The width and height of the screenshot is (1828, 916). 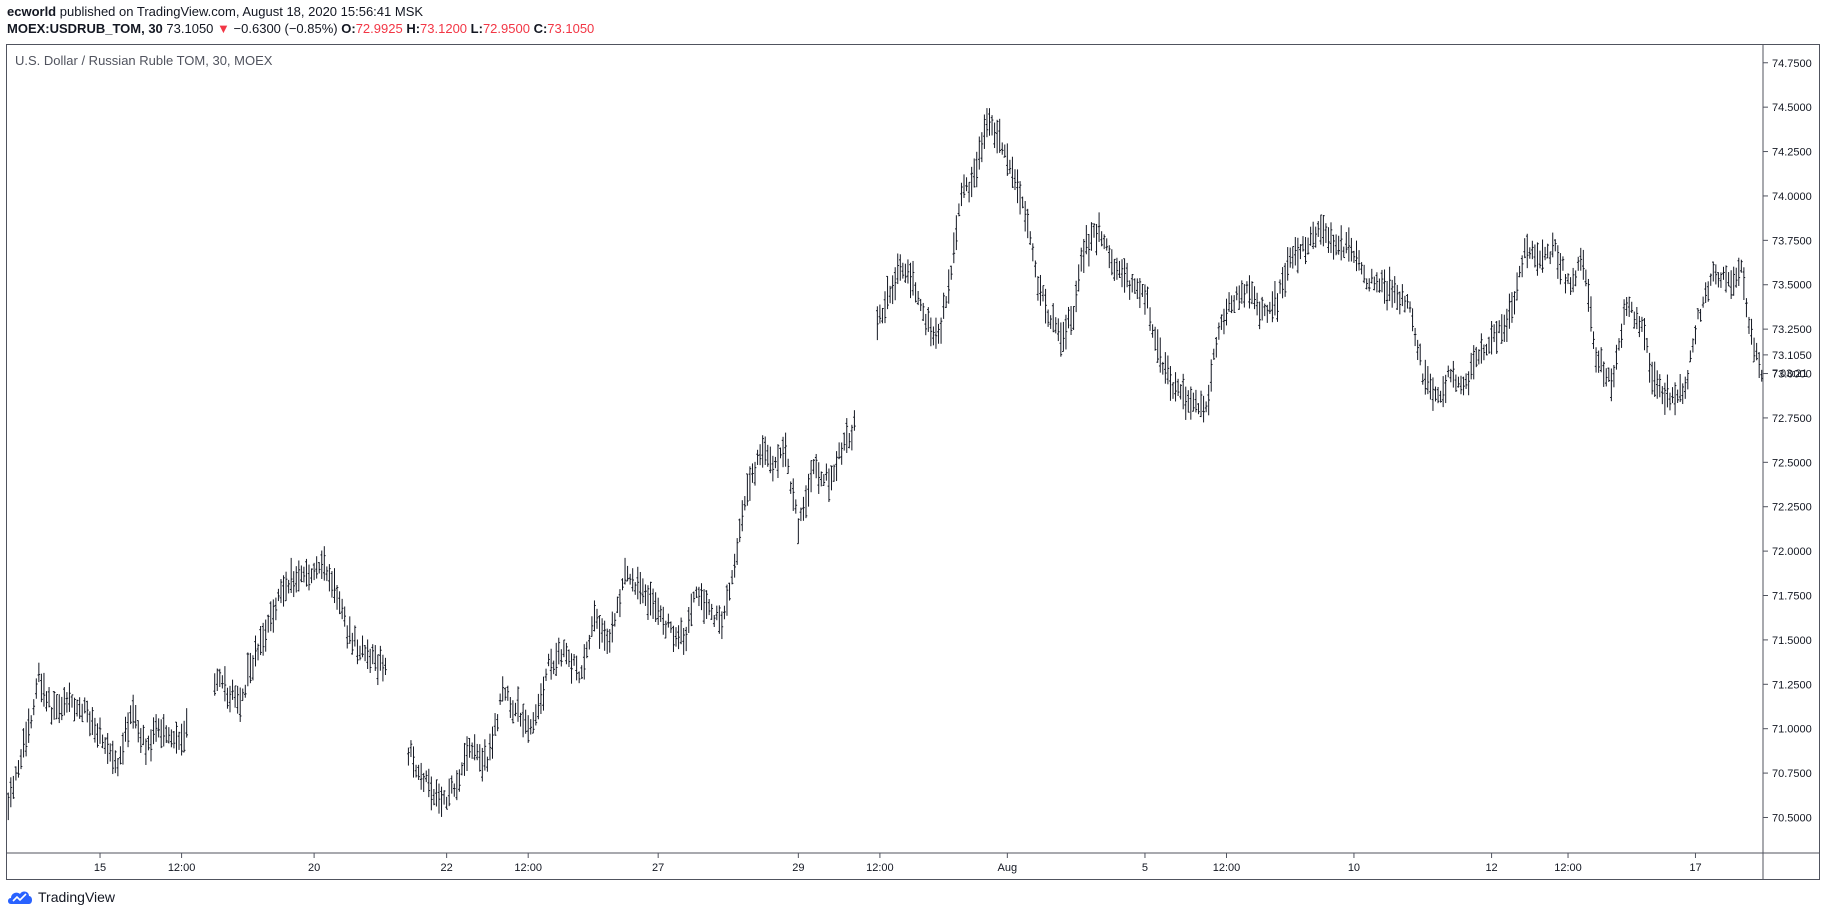 I want to click on symbol-label: MOEX:USDRUB_TOM, 30, so click(x=85, y=28).